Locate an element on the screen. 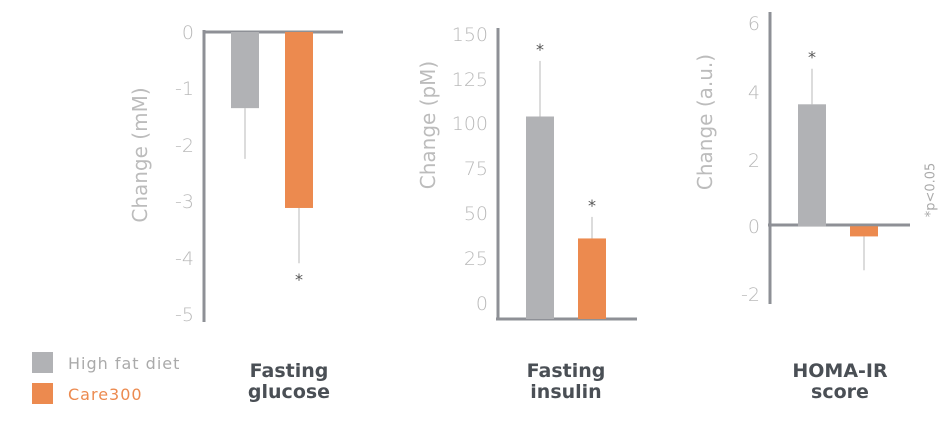 The image size is (945, 421). y-tick-label: 125 is located at coordinates (470, 80).